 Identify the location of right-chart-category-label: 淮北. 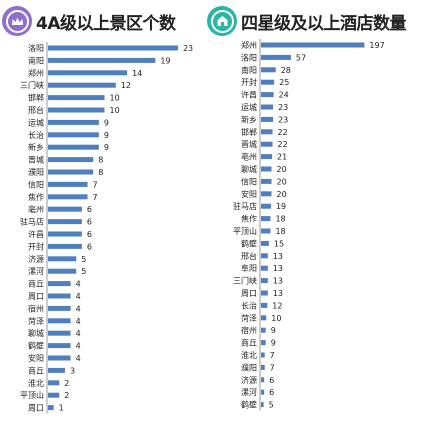
(249, 355).